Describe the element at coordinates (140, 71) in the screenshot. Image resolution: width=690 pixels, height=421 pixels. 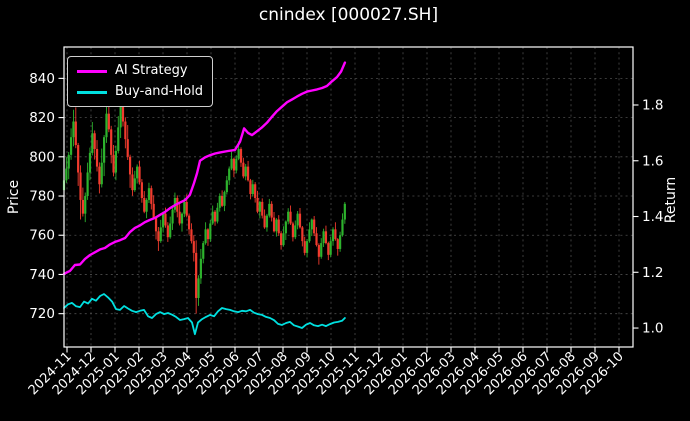
I see `legend-item-ai-strategy: AI Strategy` at that location.